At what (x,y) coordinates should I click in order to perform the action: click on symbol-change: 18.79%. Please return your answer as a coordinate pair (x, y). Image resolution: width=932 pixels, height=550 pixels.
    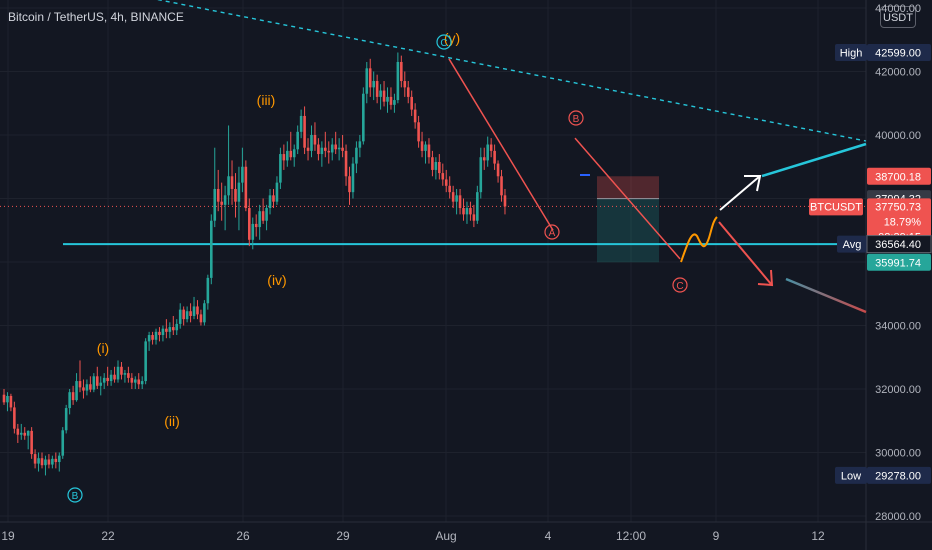
    Looking at the image, I should click on (903, 222).